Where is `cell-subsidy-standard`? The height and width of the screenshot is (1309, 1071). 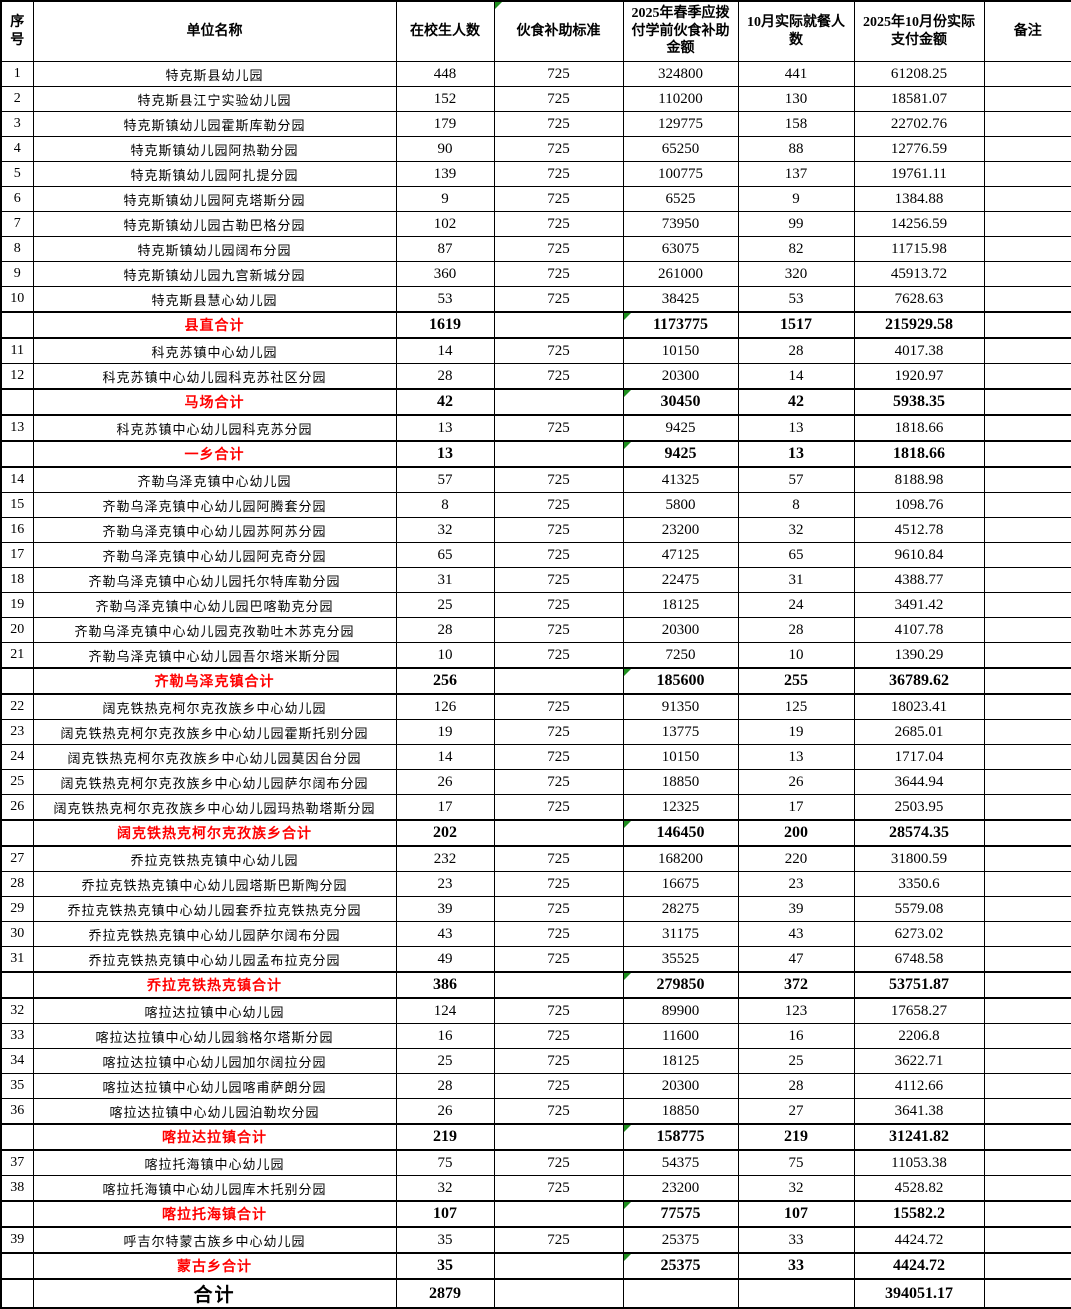 cell-subsidy-standard is located at coordinates (558, 681).